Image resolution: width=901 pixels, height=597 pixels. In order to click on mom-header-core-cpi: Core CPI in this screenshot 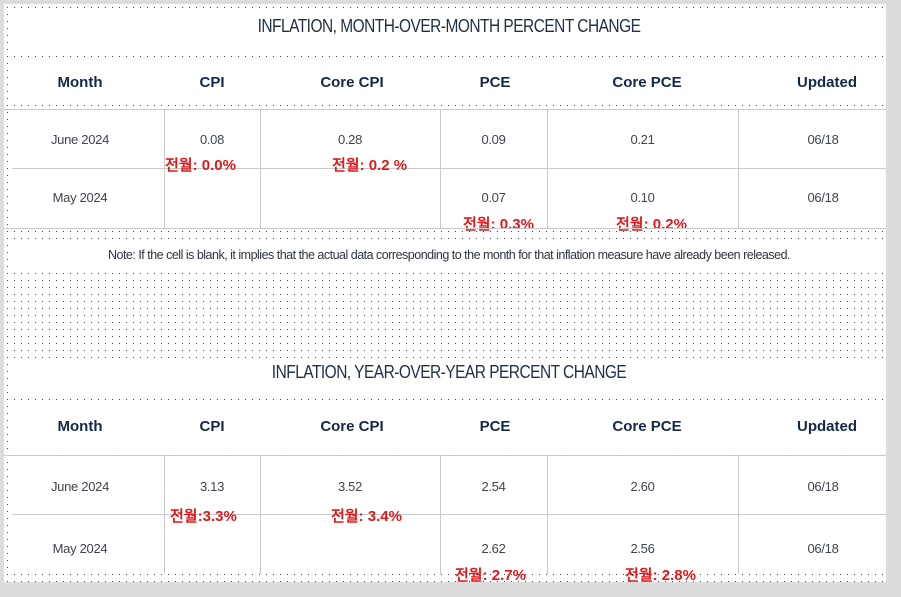, I will do `click(352, 82)`.